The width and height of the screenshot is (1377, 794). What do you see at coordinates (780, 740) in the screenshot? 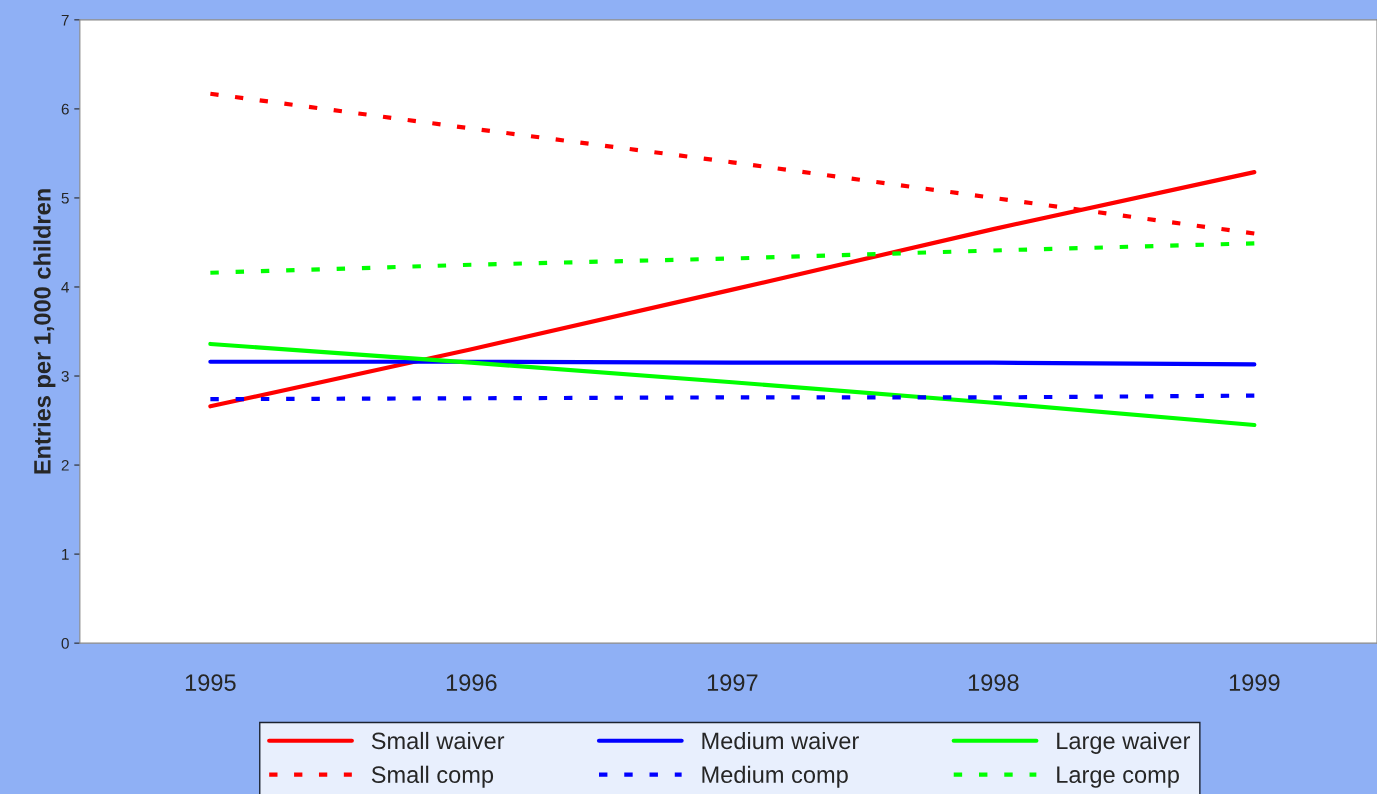
I see `legend-label: Medium waiver` at bounding box center [780, 740].